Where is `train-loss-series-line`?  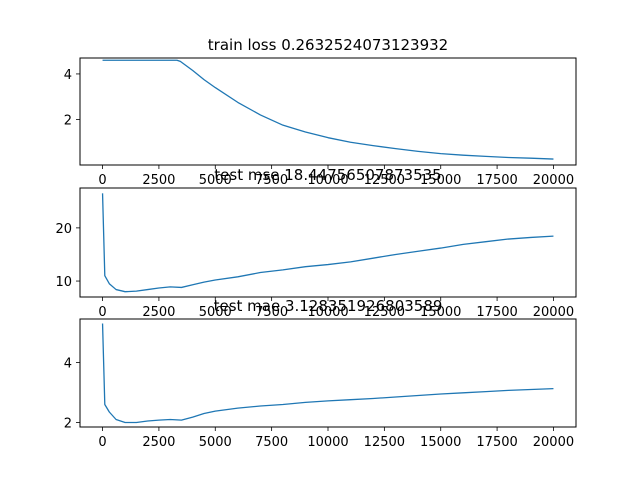
train-loss-series-line is located at coordinates (328, 109).